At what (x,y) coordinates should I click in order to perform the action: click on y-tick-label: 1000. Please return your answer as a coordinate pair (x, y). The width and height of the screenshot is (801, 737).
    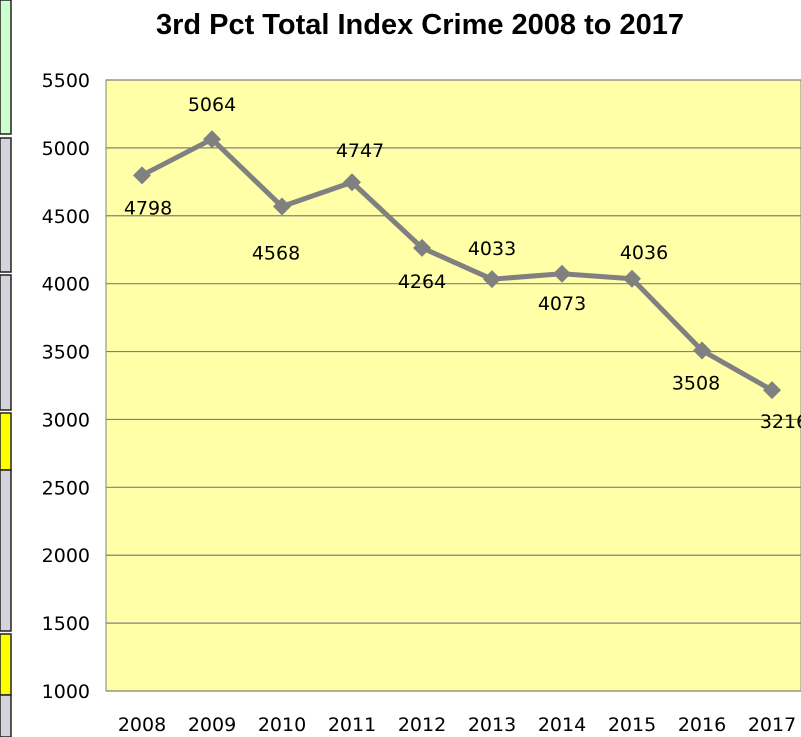
    Looking at the image, I should click on (66, 692).